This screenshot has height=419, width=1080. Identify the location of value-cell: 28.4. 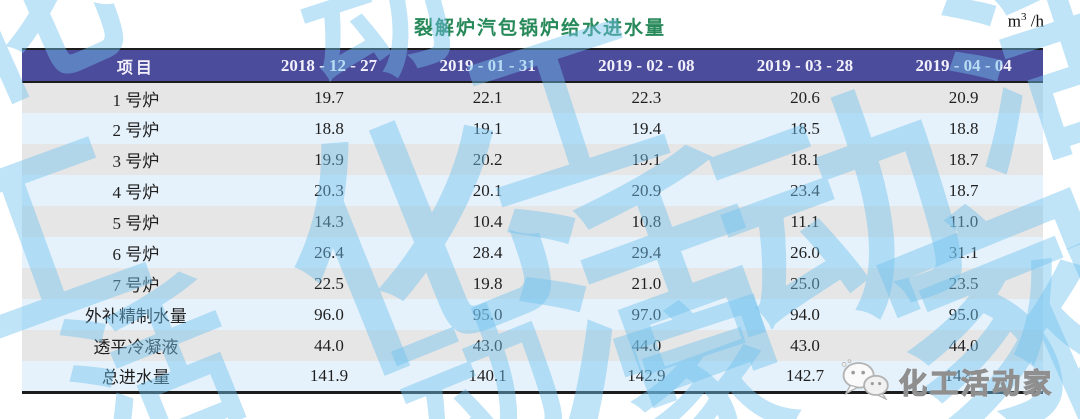
(487, 252).